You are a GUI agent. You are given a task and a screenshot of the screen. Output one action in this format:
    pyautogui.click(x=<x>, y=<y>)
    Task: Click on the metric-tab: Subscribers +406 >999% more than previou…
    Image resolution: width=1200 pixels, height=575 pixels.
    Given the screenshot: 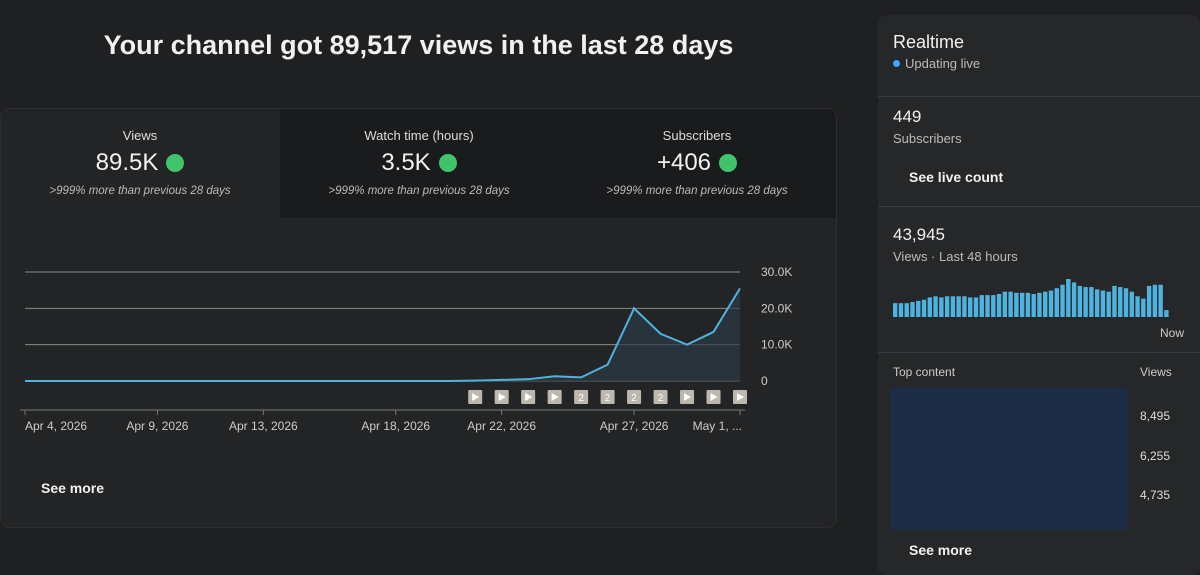 What is the action you would take?
    pyautogui.click(x=697, y=163)
    